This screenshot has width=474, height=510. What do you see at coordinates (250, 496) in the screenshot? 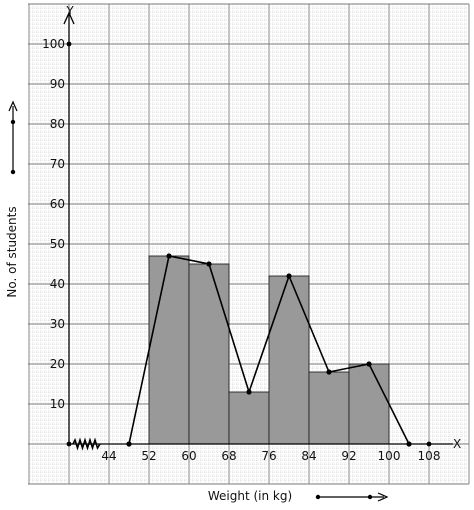
I see `x-axis-title: Weight (in kg)` at bounding box center [250, 496].